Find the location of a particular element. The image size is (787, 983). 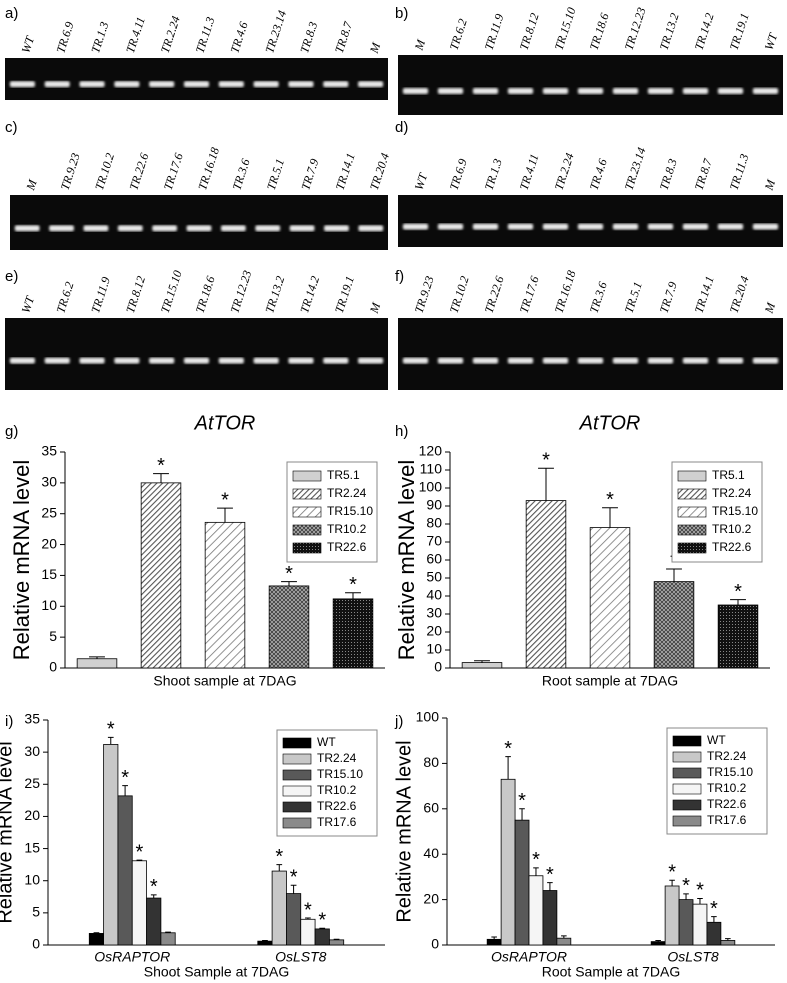

lane-label: TR.15.10 is located at coordinates (565, 29).